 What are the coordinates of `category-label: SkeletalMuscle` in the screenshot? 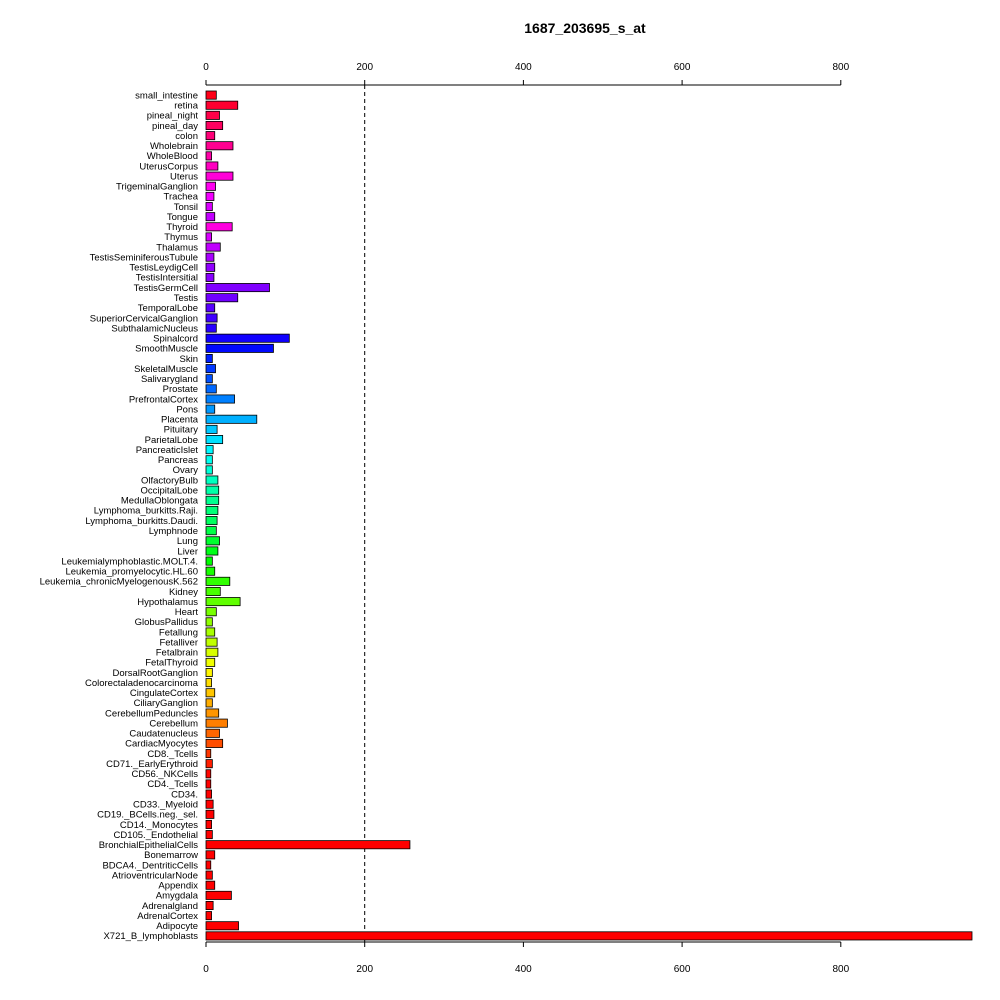 It's located at (166, 369).